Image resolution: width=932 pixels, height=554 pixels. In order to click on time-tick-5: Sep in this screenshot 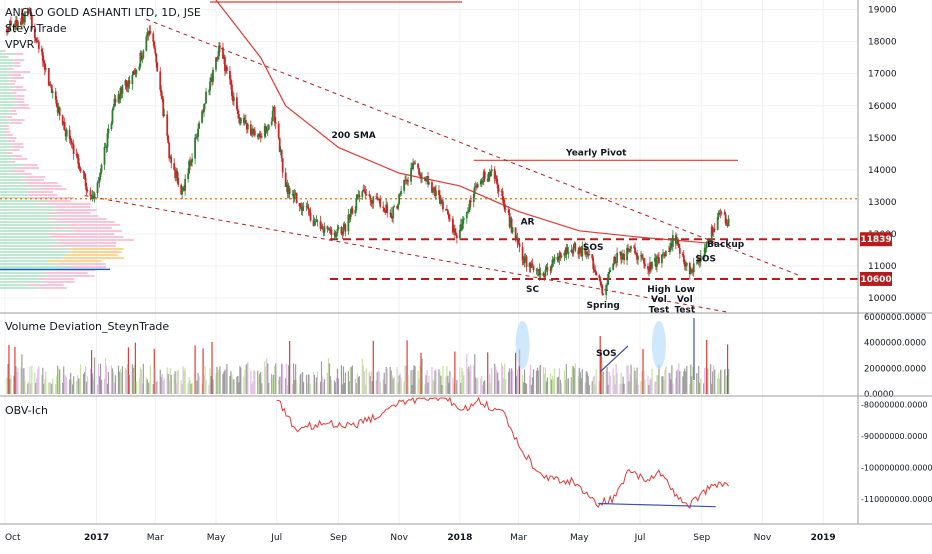, I will do `click(338, 538)`.